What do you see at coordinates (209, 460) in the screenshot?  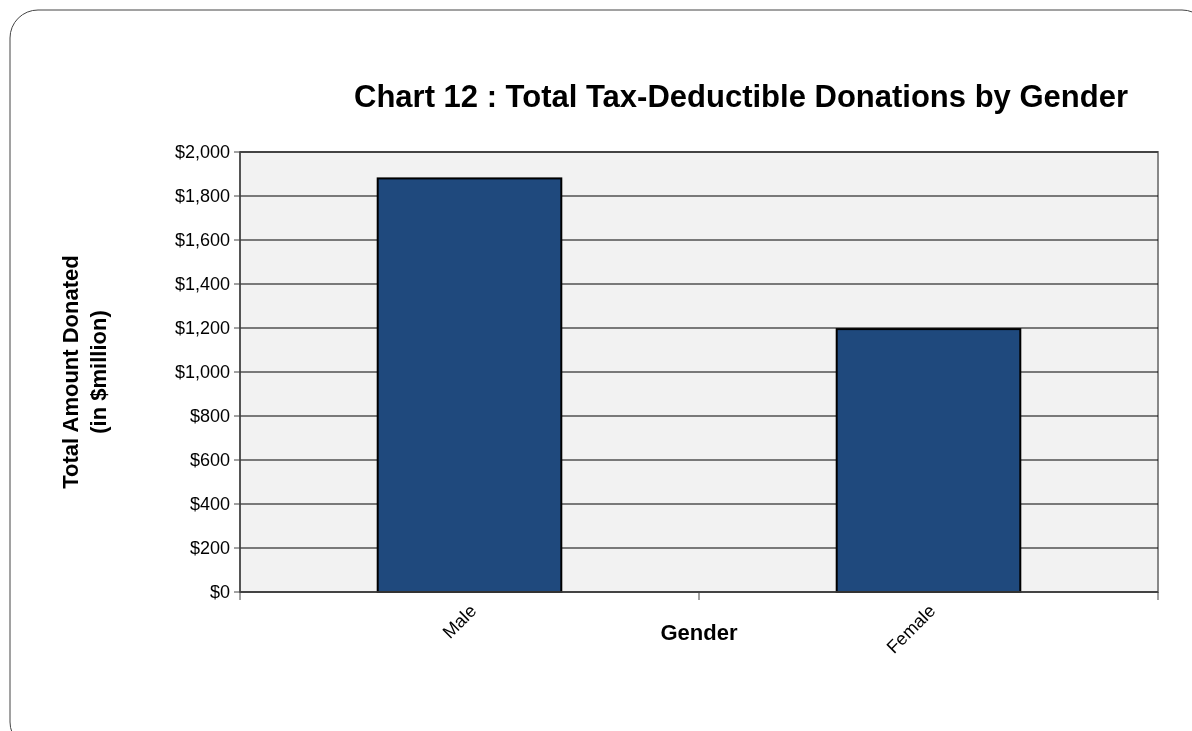 I see `y-tick-label: $600` at bounding box center [209, 460].